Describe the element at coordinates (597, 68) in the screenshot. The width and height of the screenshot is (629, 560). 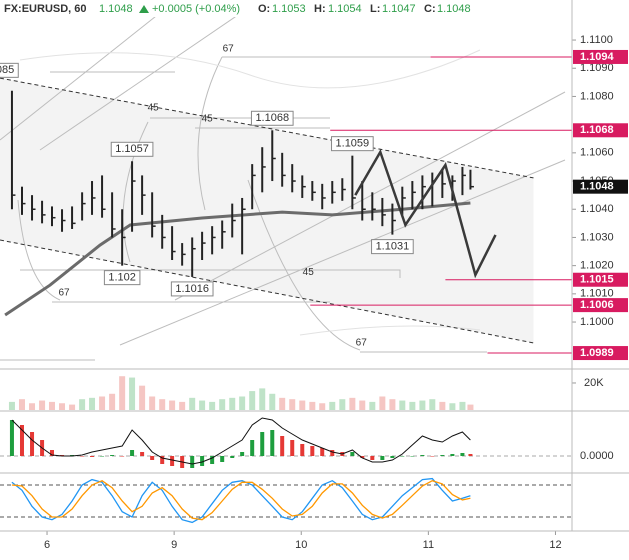
I see `y-tick-label: 1.1090` at that location.